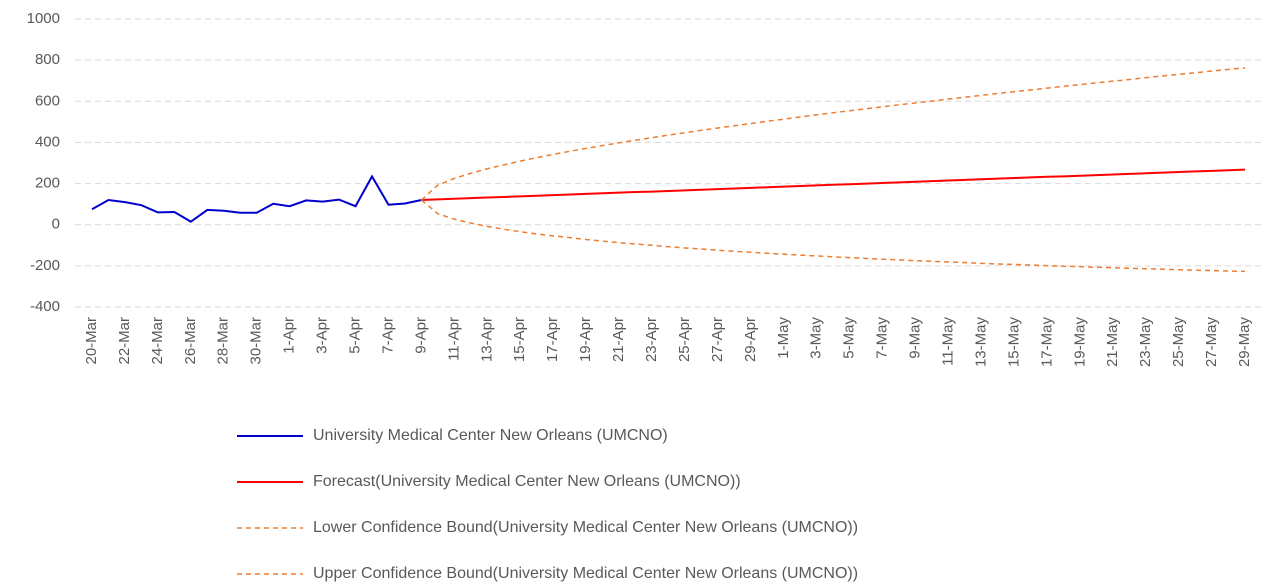  What do you see at coordinates (45, 306) in the screenshot?
I see `y-tick-label: -400` at bounding box center [45, 306].